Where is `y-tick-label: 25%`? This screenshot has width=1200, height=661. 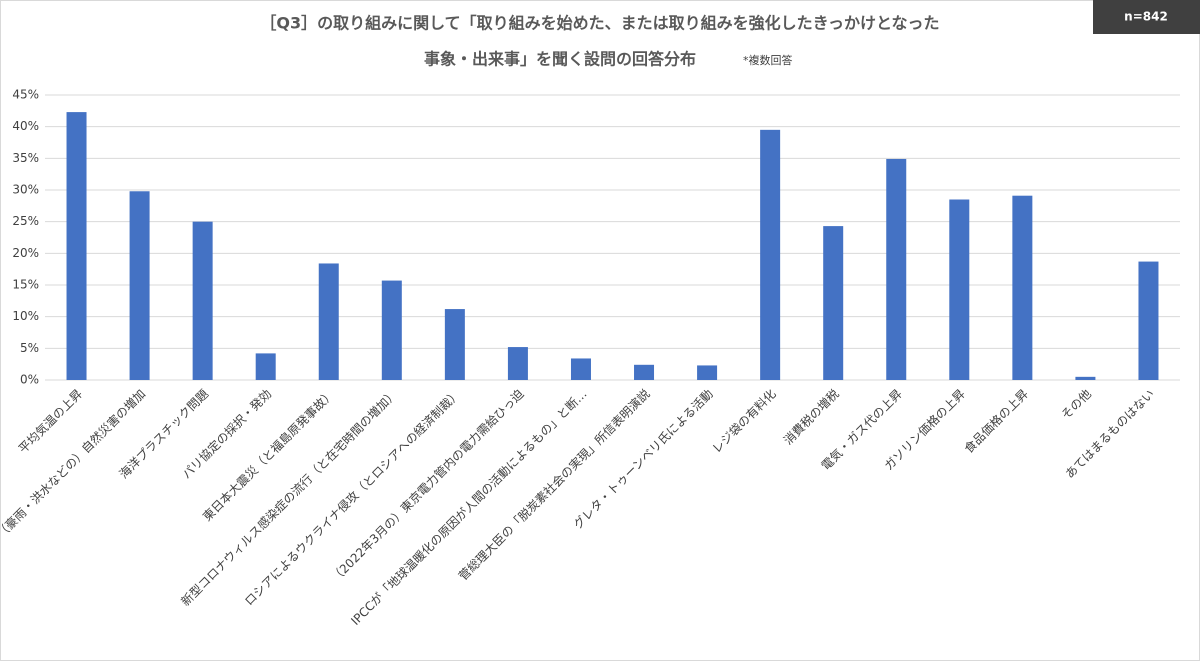
y-tick-label: 25% is located at coordinates (25, 221).